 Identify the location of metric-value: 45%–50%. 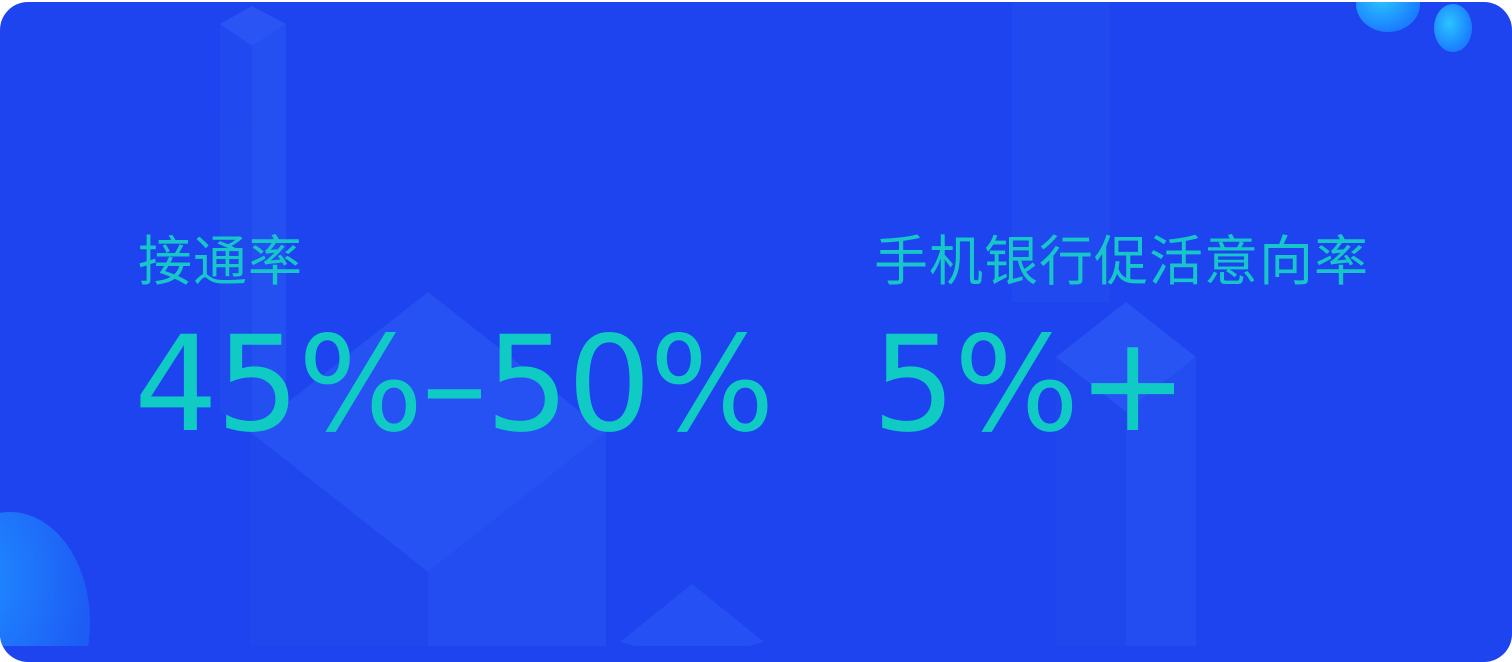
(454, 385).